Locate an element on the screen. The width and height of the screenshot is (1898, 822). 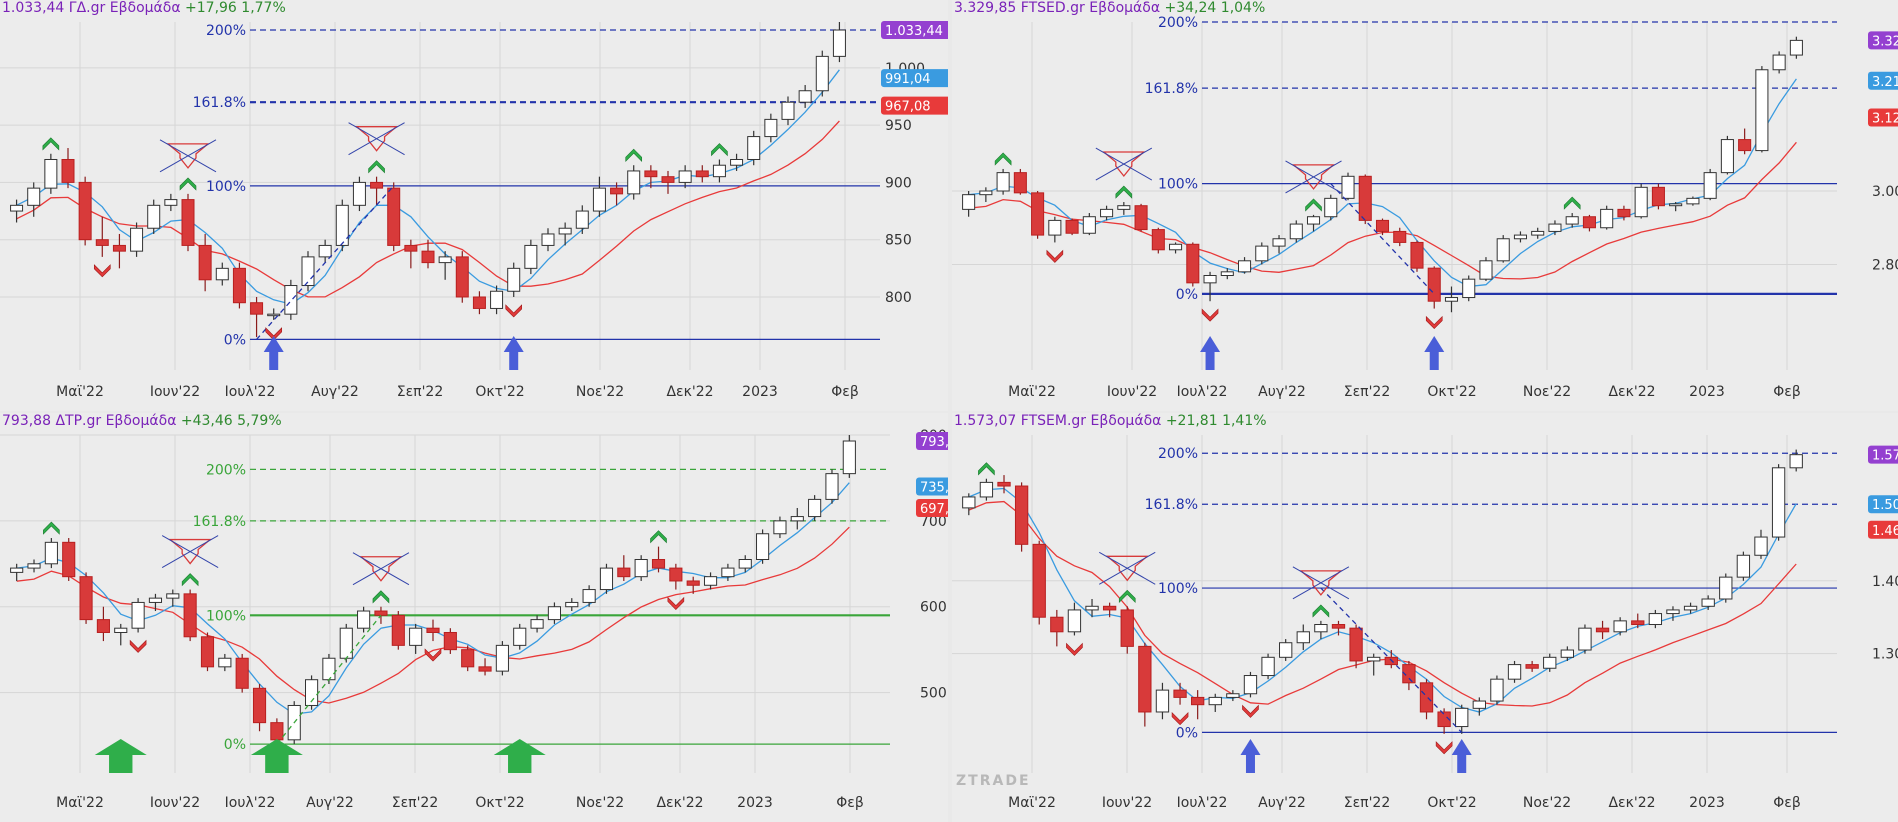
chart-header-3: 793,88 ΔΤΡ.gr Εβδομάδα +43,46 5,79% is located at coordinates (142, 421).